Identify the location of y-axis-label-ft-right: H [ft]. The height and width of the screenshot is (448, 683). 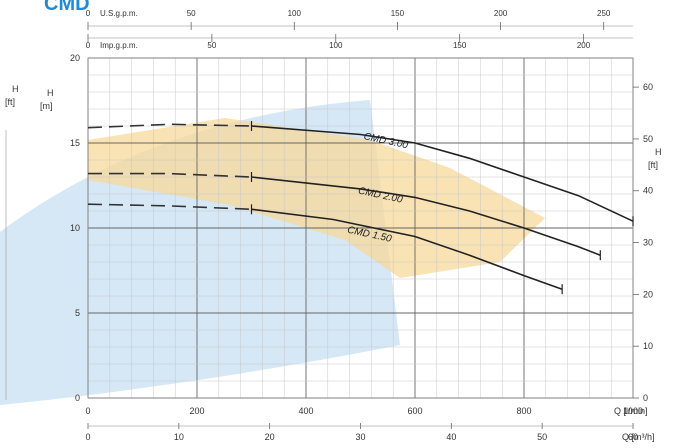
(655, 158).